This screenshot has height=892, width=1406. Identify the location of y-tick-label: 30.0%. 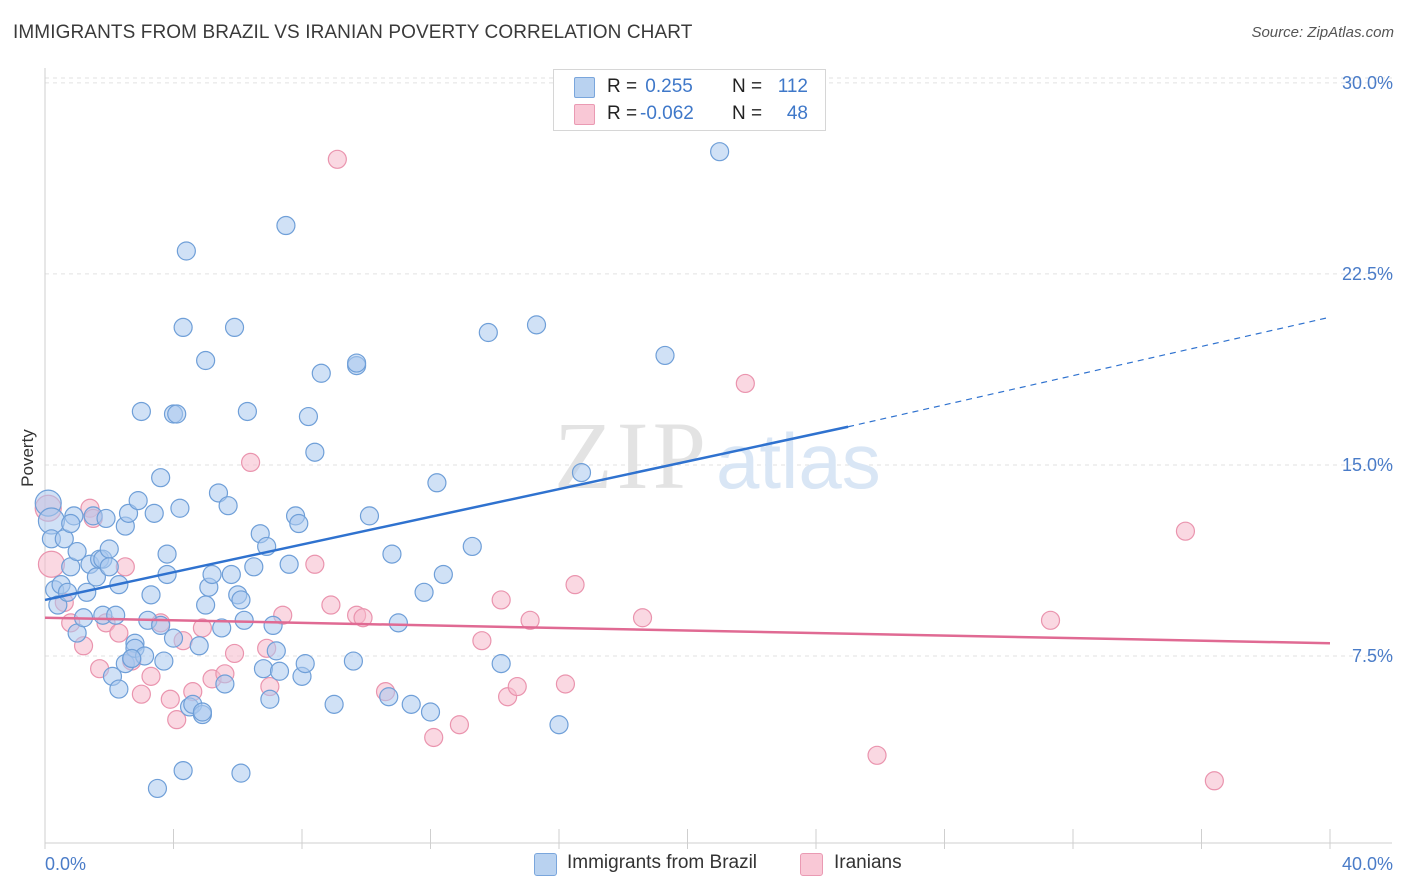
(1367, 83).